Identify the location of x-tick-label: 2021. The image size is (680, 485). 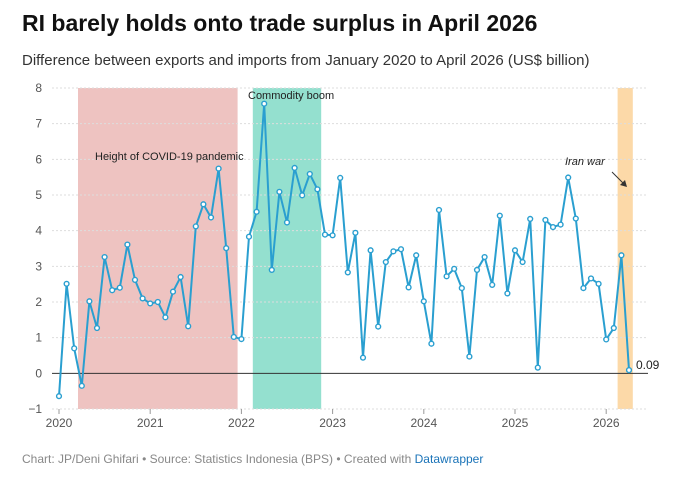
(150, 423).